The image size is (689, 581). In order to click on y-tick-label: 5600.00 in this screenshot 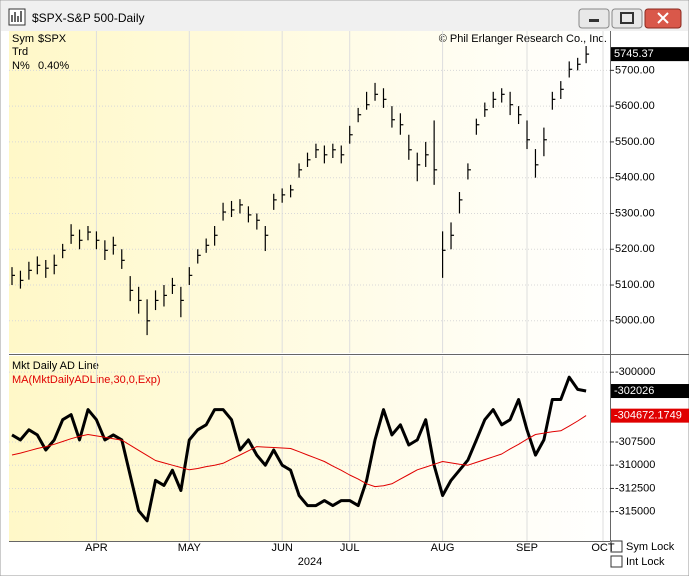, I will do `click(635, 106)`.